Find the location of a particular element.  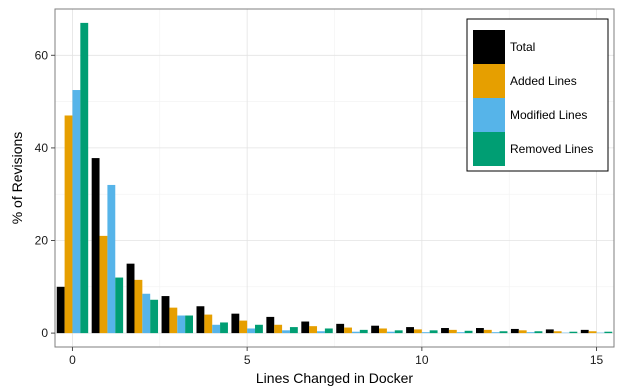

legend-key-added-lines is located at coordinates (489, 81).